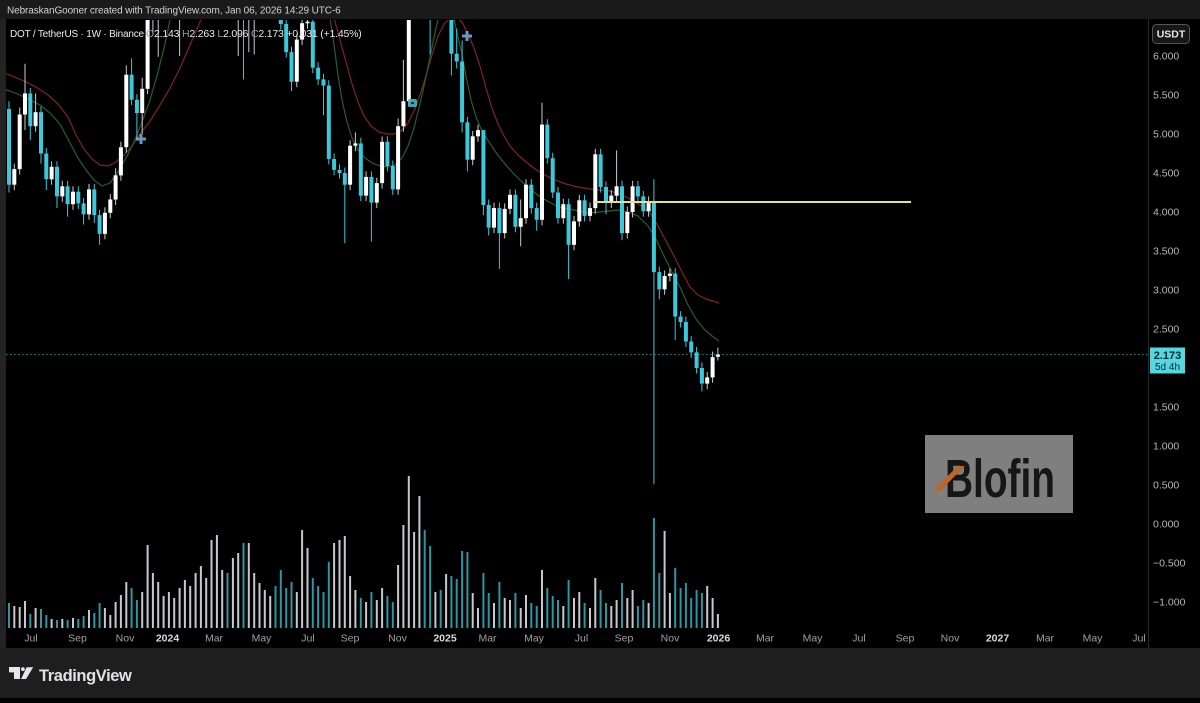  What do you see at coordinates (77, 34) in the screenshot?
I see `svg-text: DOT / TetherUS · 1W · Binance` at bounding box center [77, 34].